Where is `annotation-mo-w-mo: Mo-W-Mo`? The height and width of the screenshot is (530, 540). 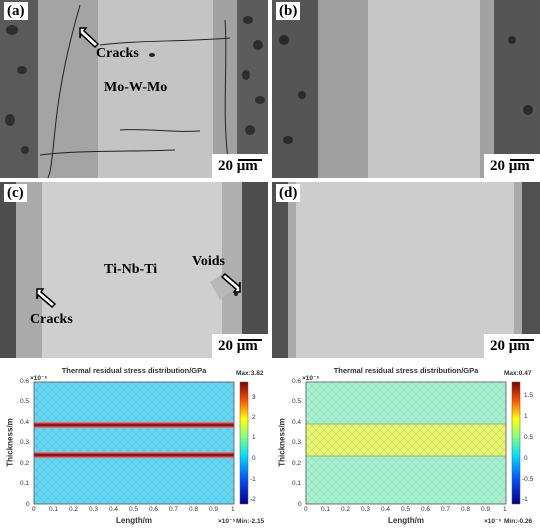
annotation-mo-w-mo: Mo-W-Mo is located at coordinates (136, 87).